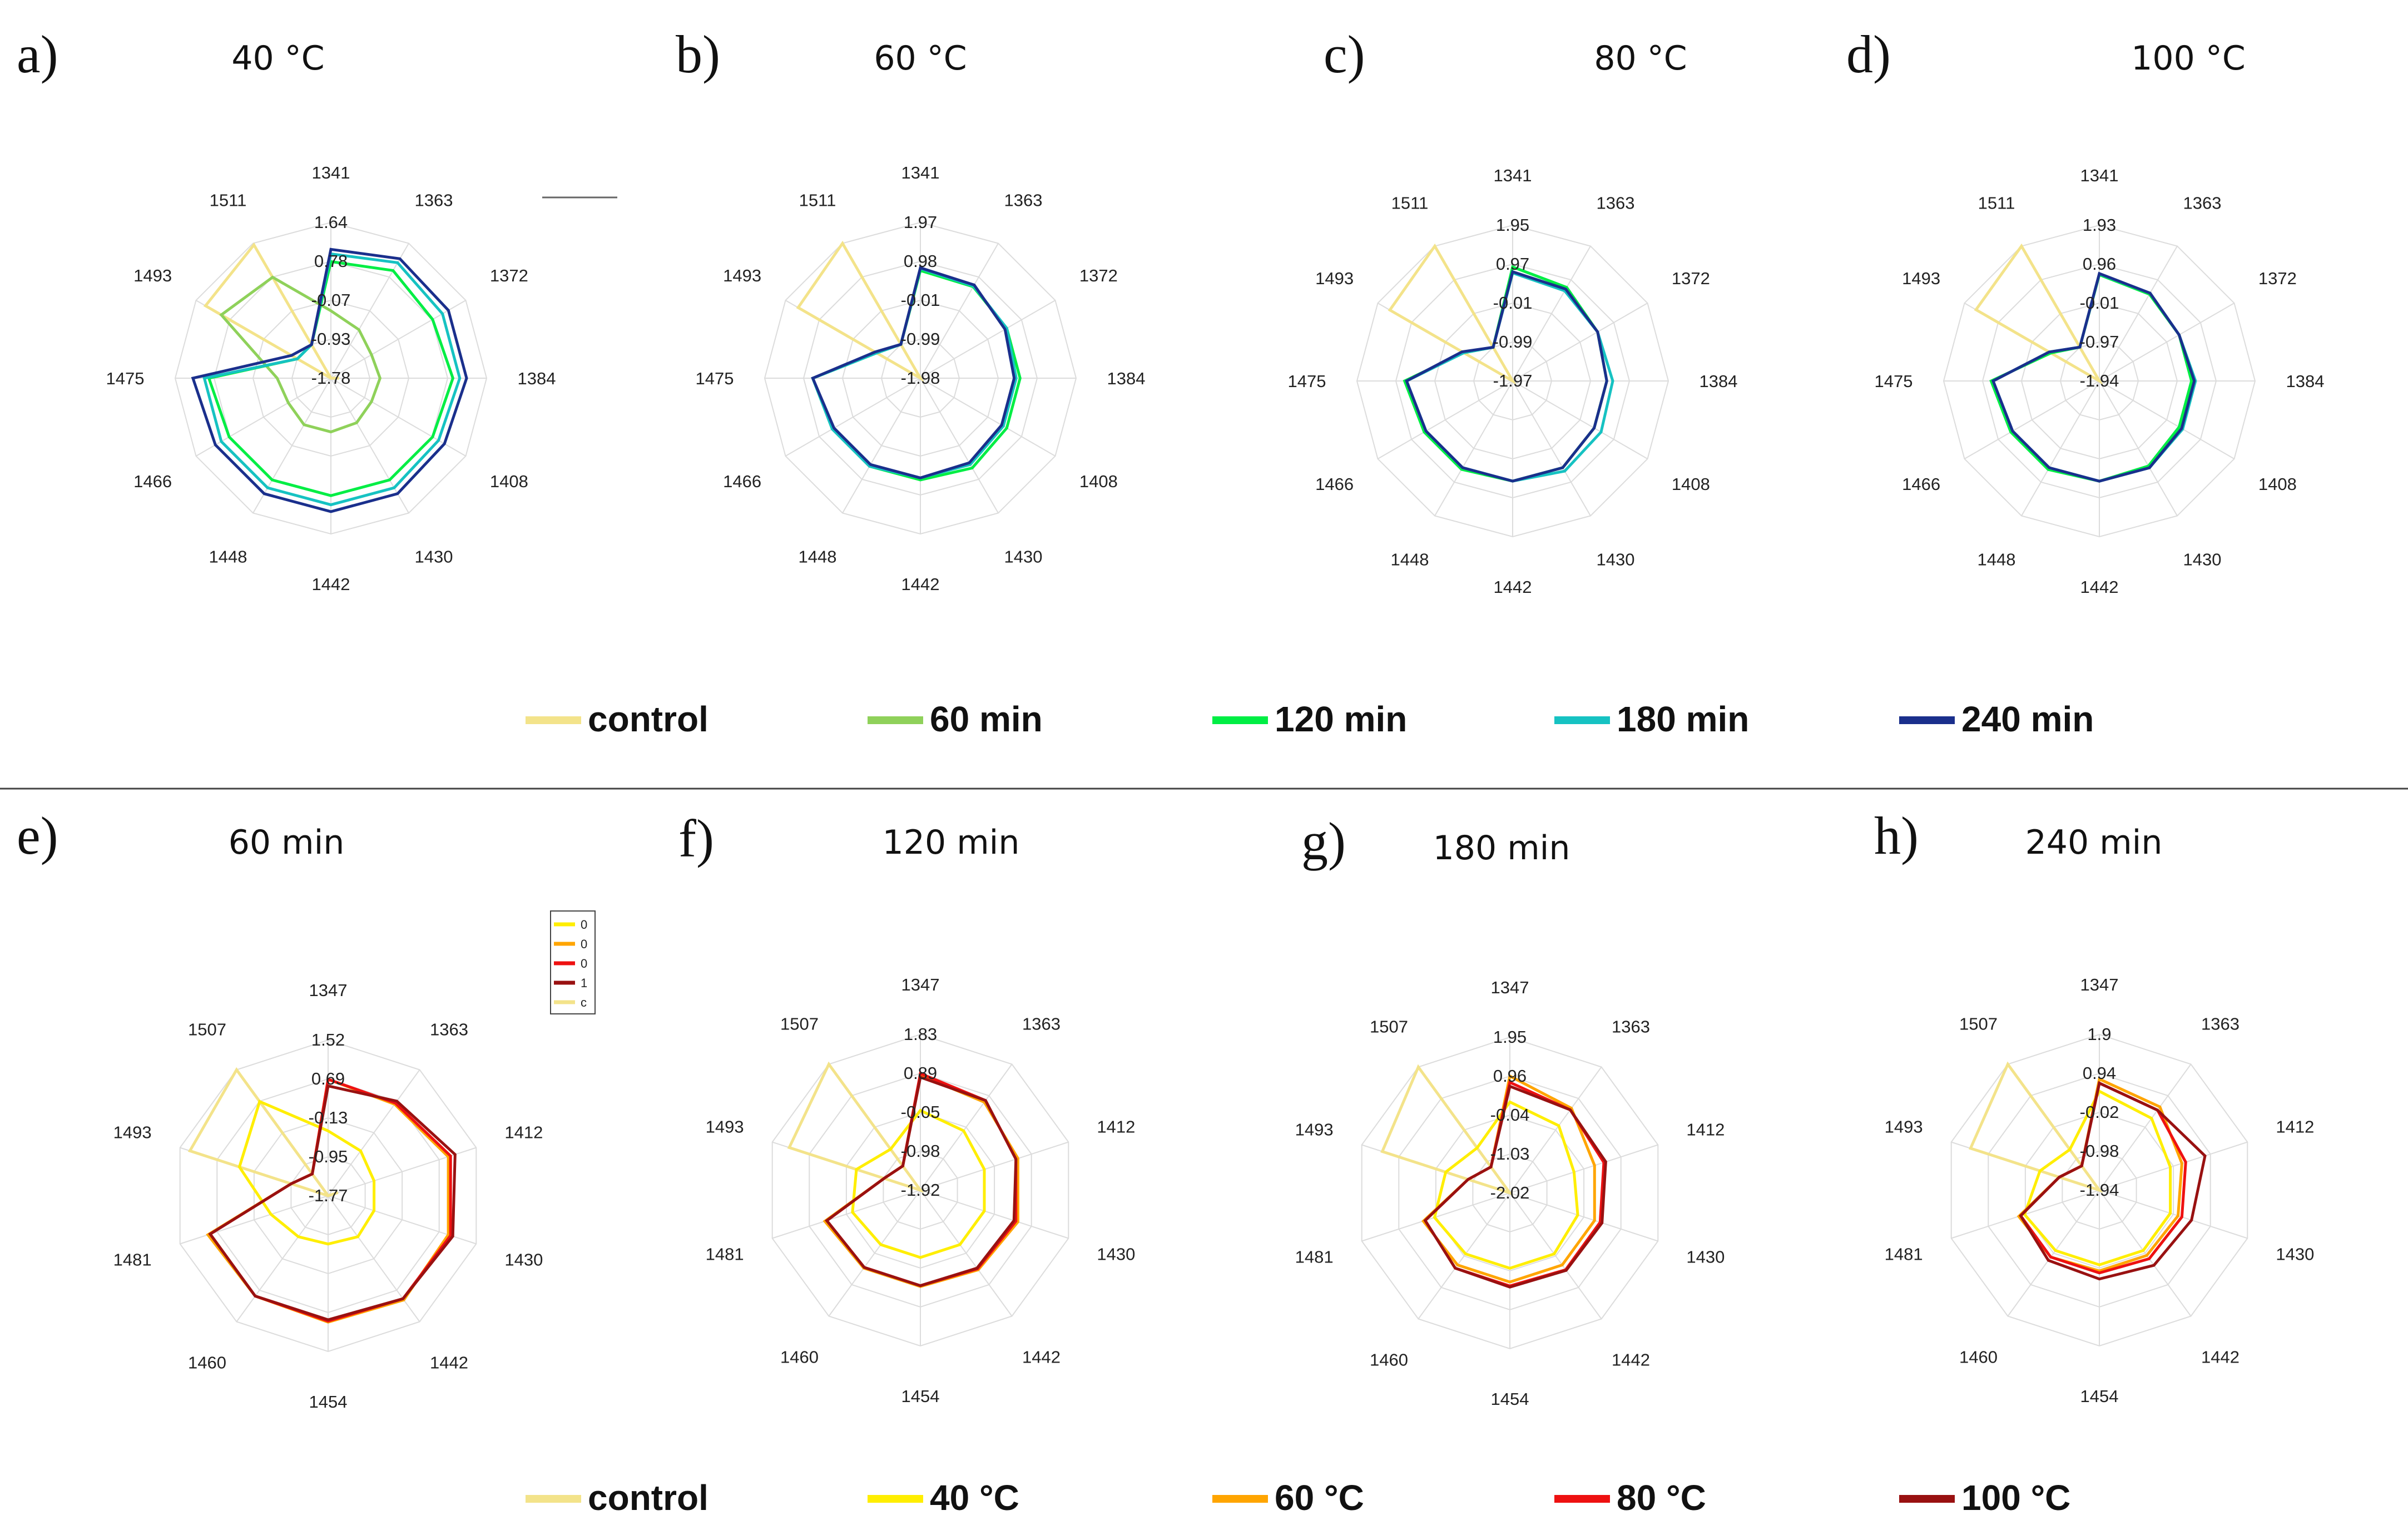 This screenshot has height=1535, width=2408. Describe the element at coordinates (1896, 835) in the screenshot. I see `panel-letter: h)` at that location.